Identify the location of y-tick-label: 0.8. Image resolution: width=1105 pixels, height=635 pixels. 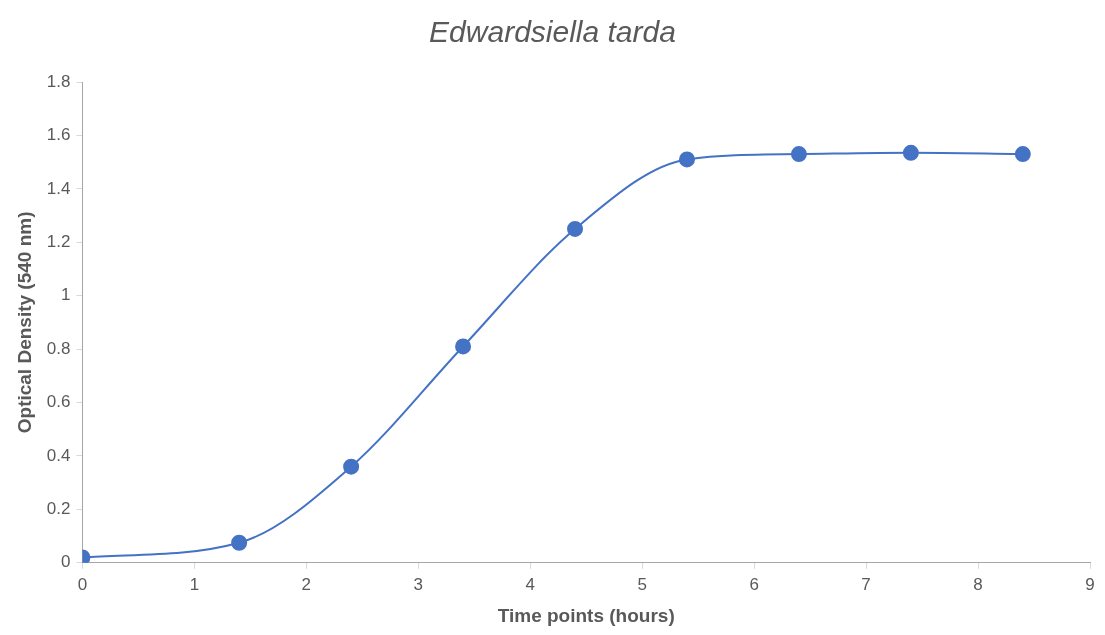
(58, 348).